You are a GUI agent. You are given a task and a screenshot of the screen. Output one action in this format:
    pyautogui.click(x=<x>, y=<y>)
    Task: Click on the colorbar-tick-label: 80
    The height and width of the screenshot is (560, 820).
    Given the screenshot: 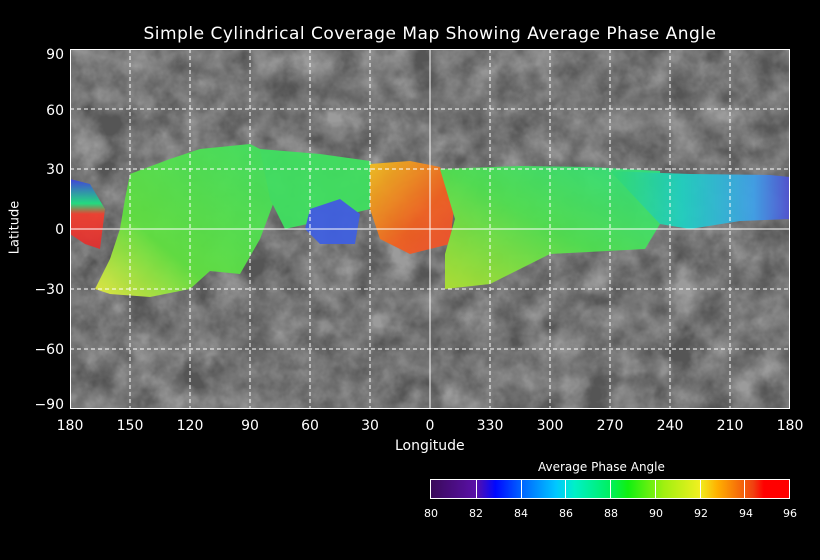 What is the action you would take?
    pyautogui.click(x=431, y=513)
    